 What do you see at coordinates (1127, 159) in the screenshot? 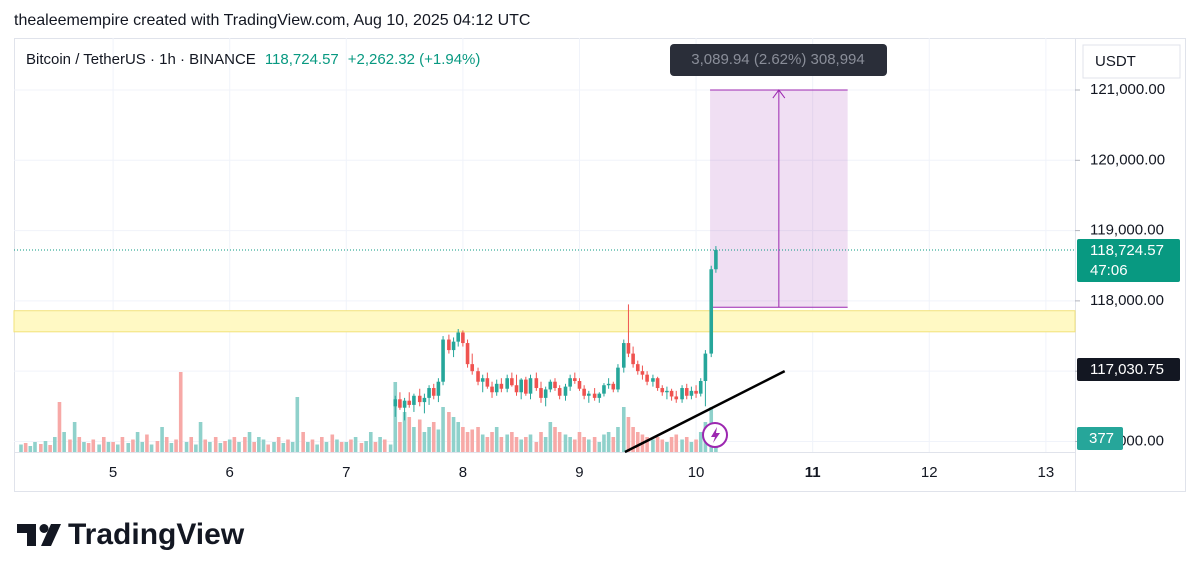
I see `y-tick-label: 120,000.00` at bounding box center [1127, 159].